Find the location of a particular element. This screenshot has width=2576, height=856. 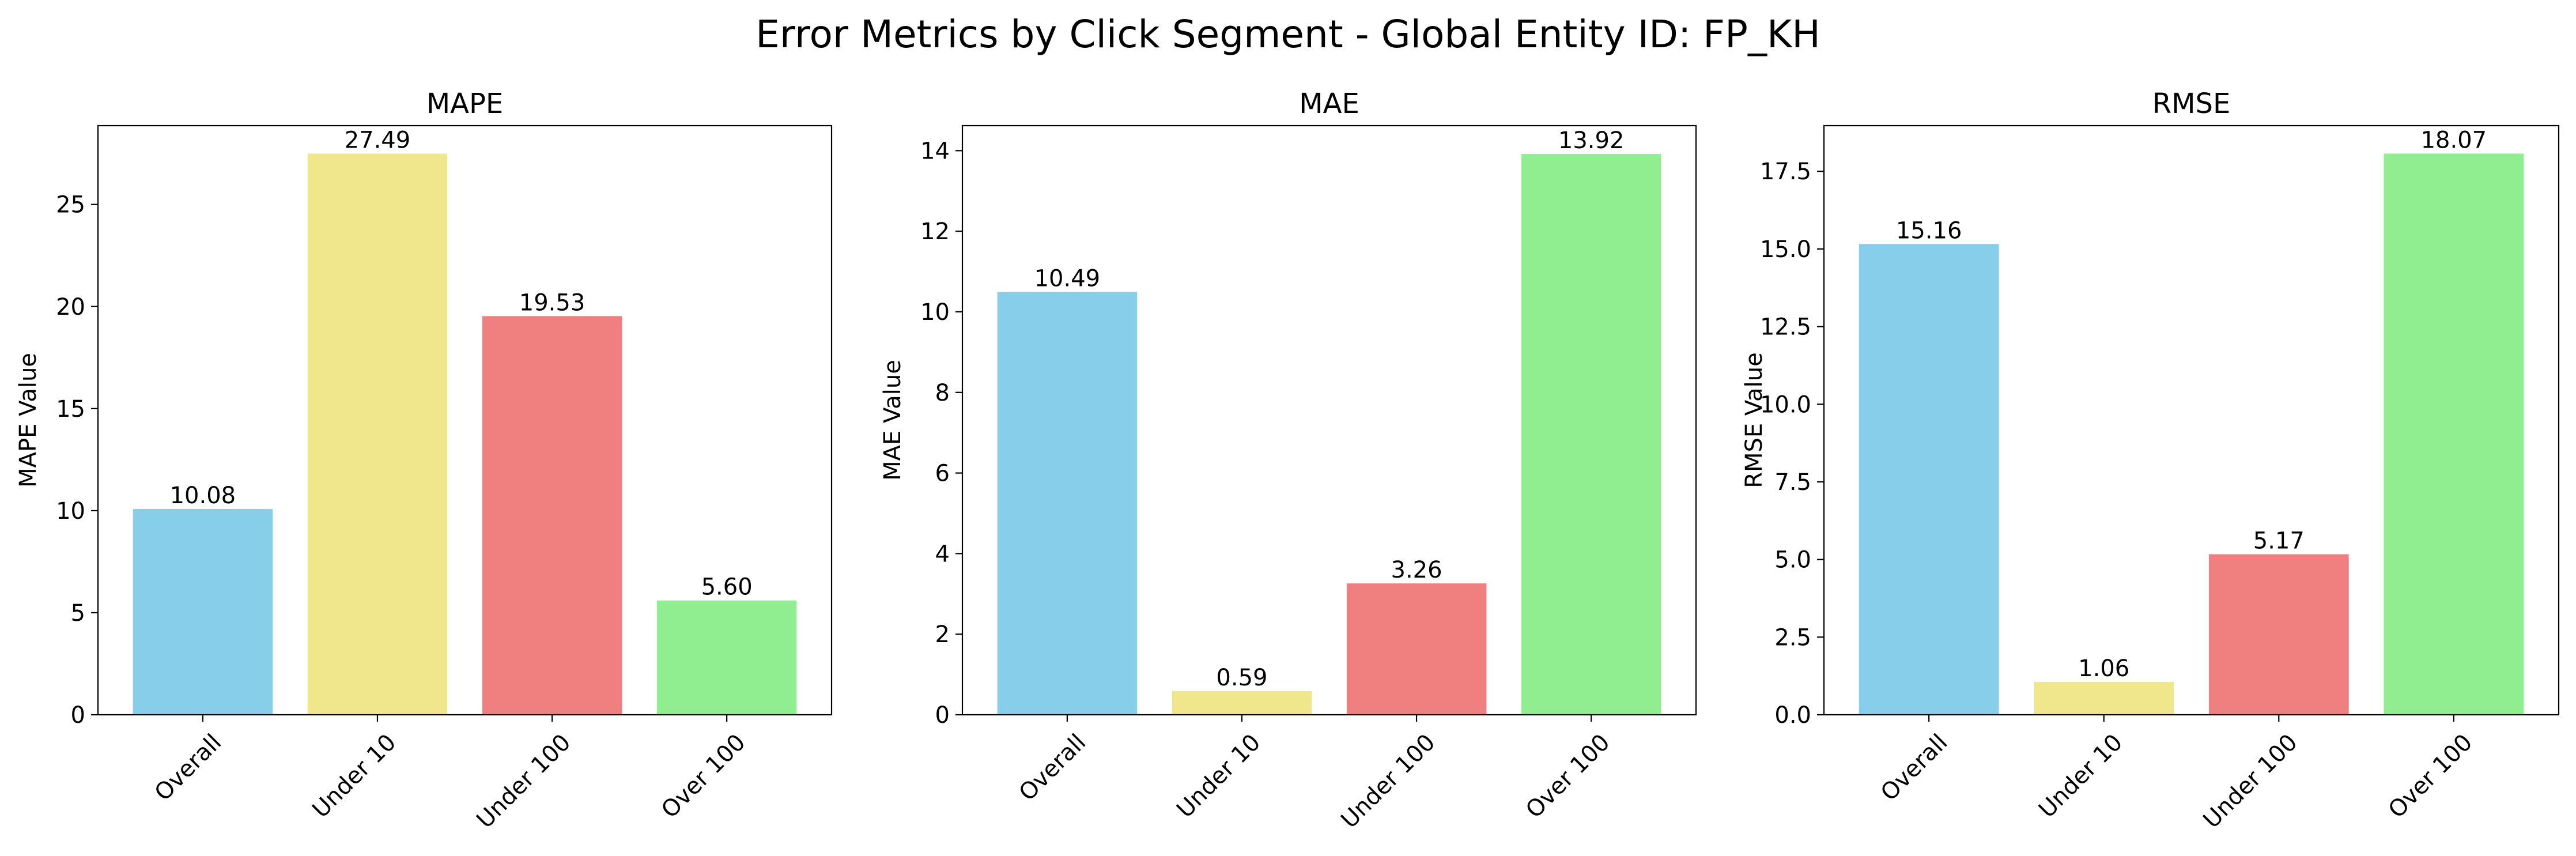

rmse-ytick-label: 0.0 is located at coordinates (1792, 715).